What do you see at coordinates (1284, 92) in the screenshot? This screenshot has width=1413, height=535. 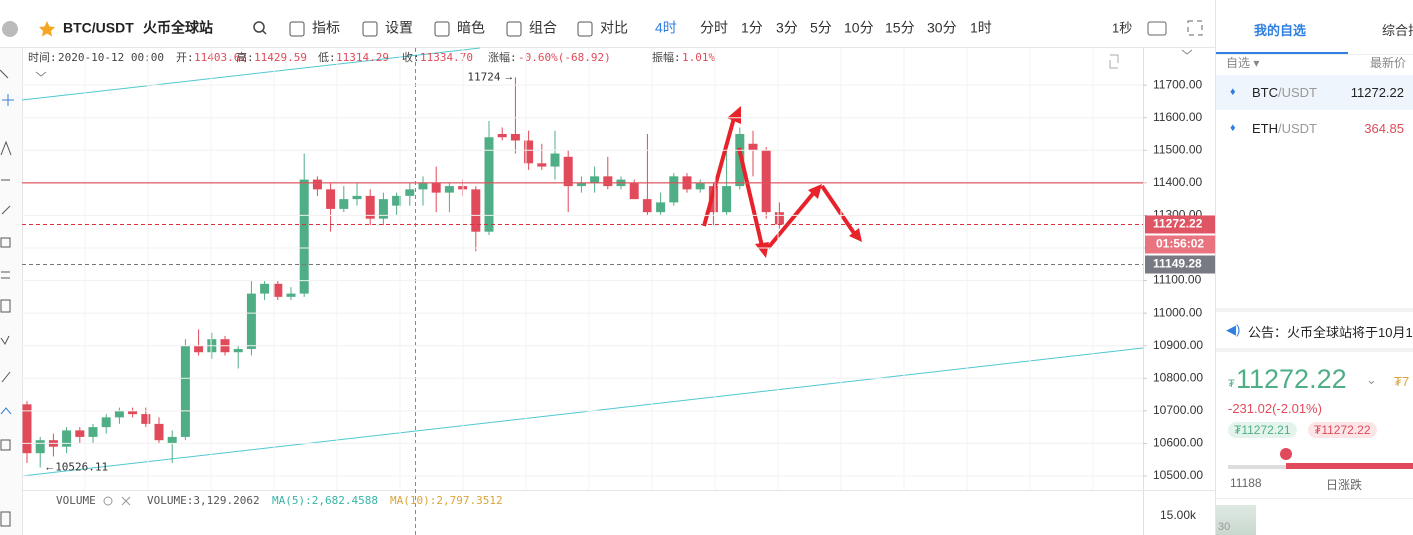 I see `row: BTC/USDT` at bounding box center [1284, 92].